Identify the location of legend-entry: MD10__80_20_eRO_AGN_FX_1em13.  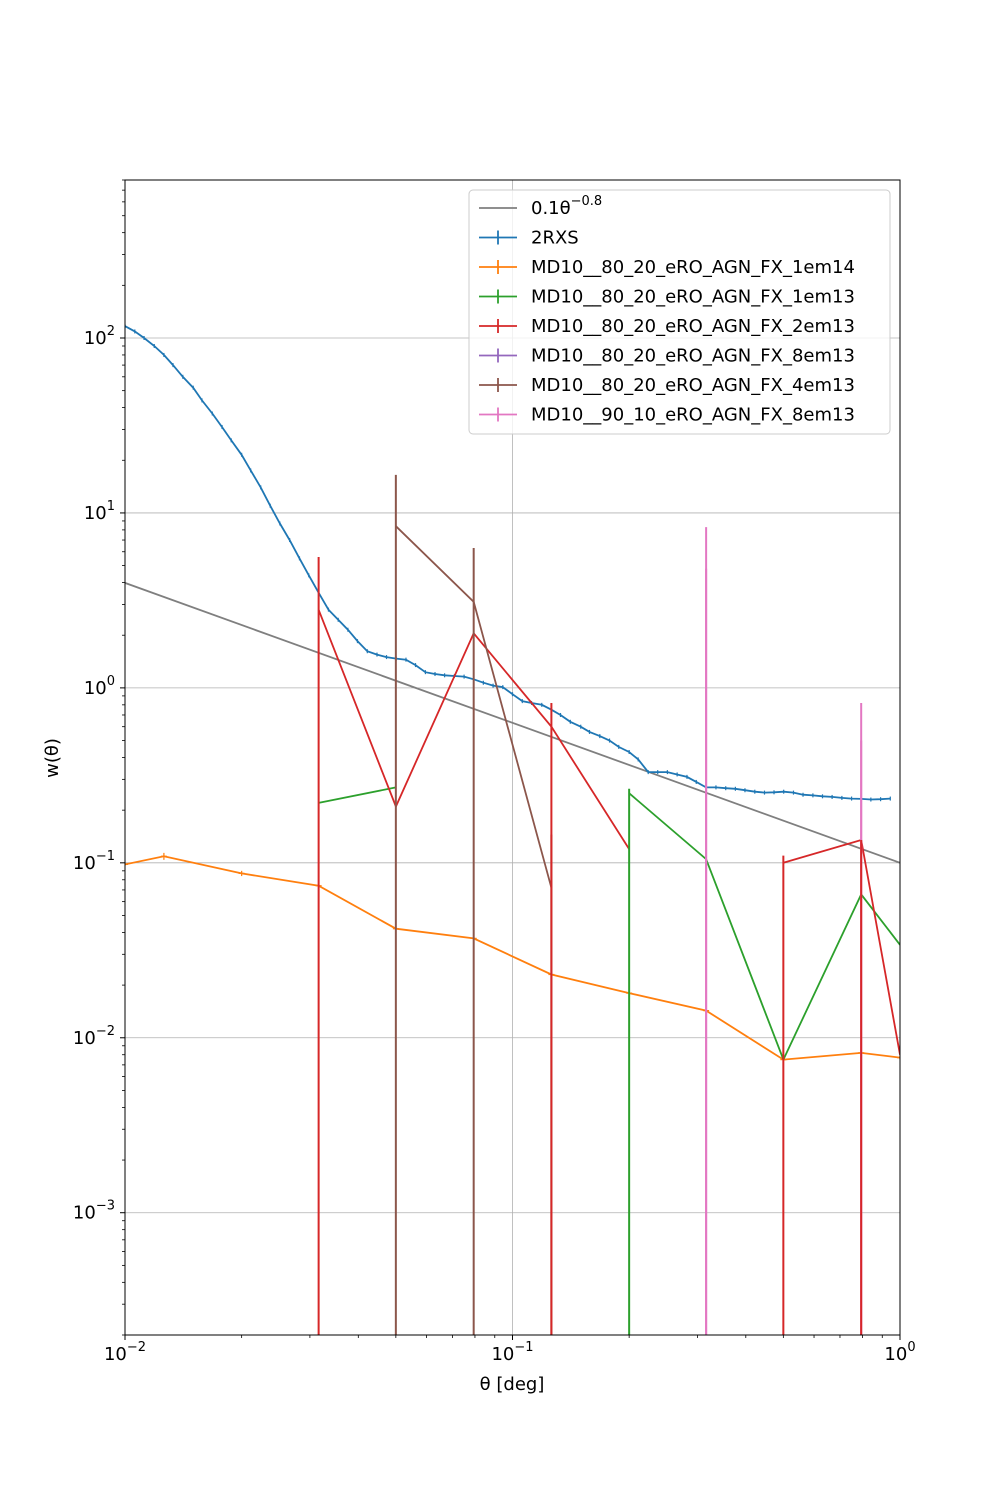
(667, 297).